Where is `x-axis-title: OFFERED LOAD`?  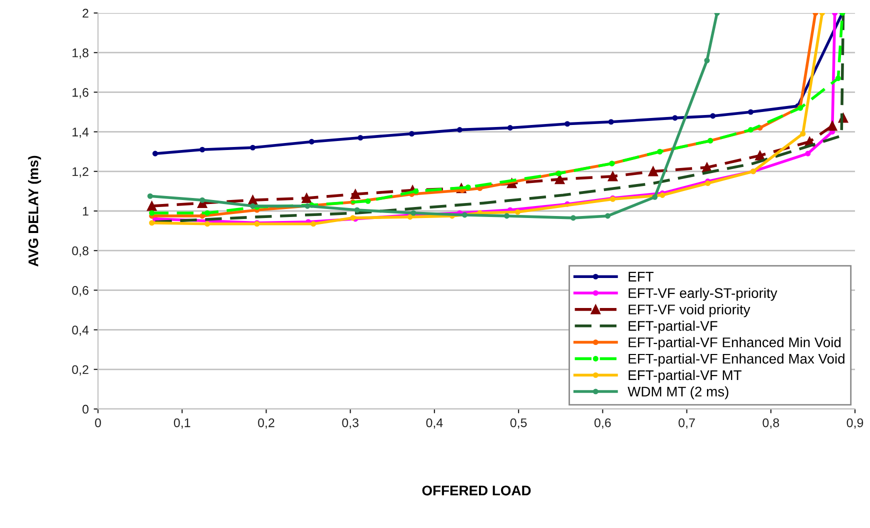 x-axis-title: OFFERED LOAD is located at coordinates (476, 491).